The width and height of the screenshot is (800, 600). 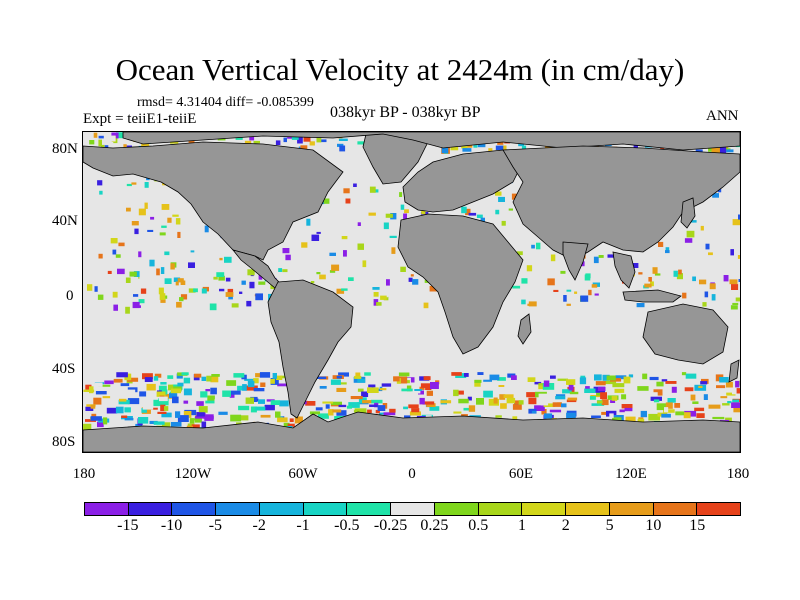 I want to click on colorbar-tick-label: 15, so click(x=697, y=525).